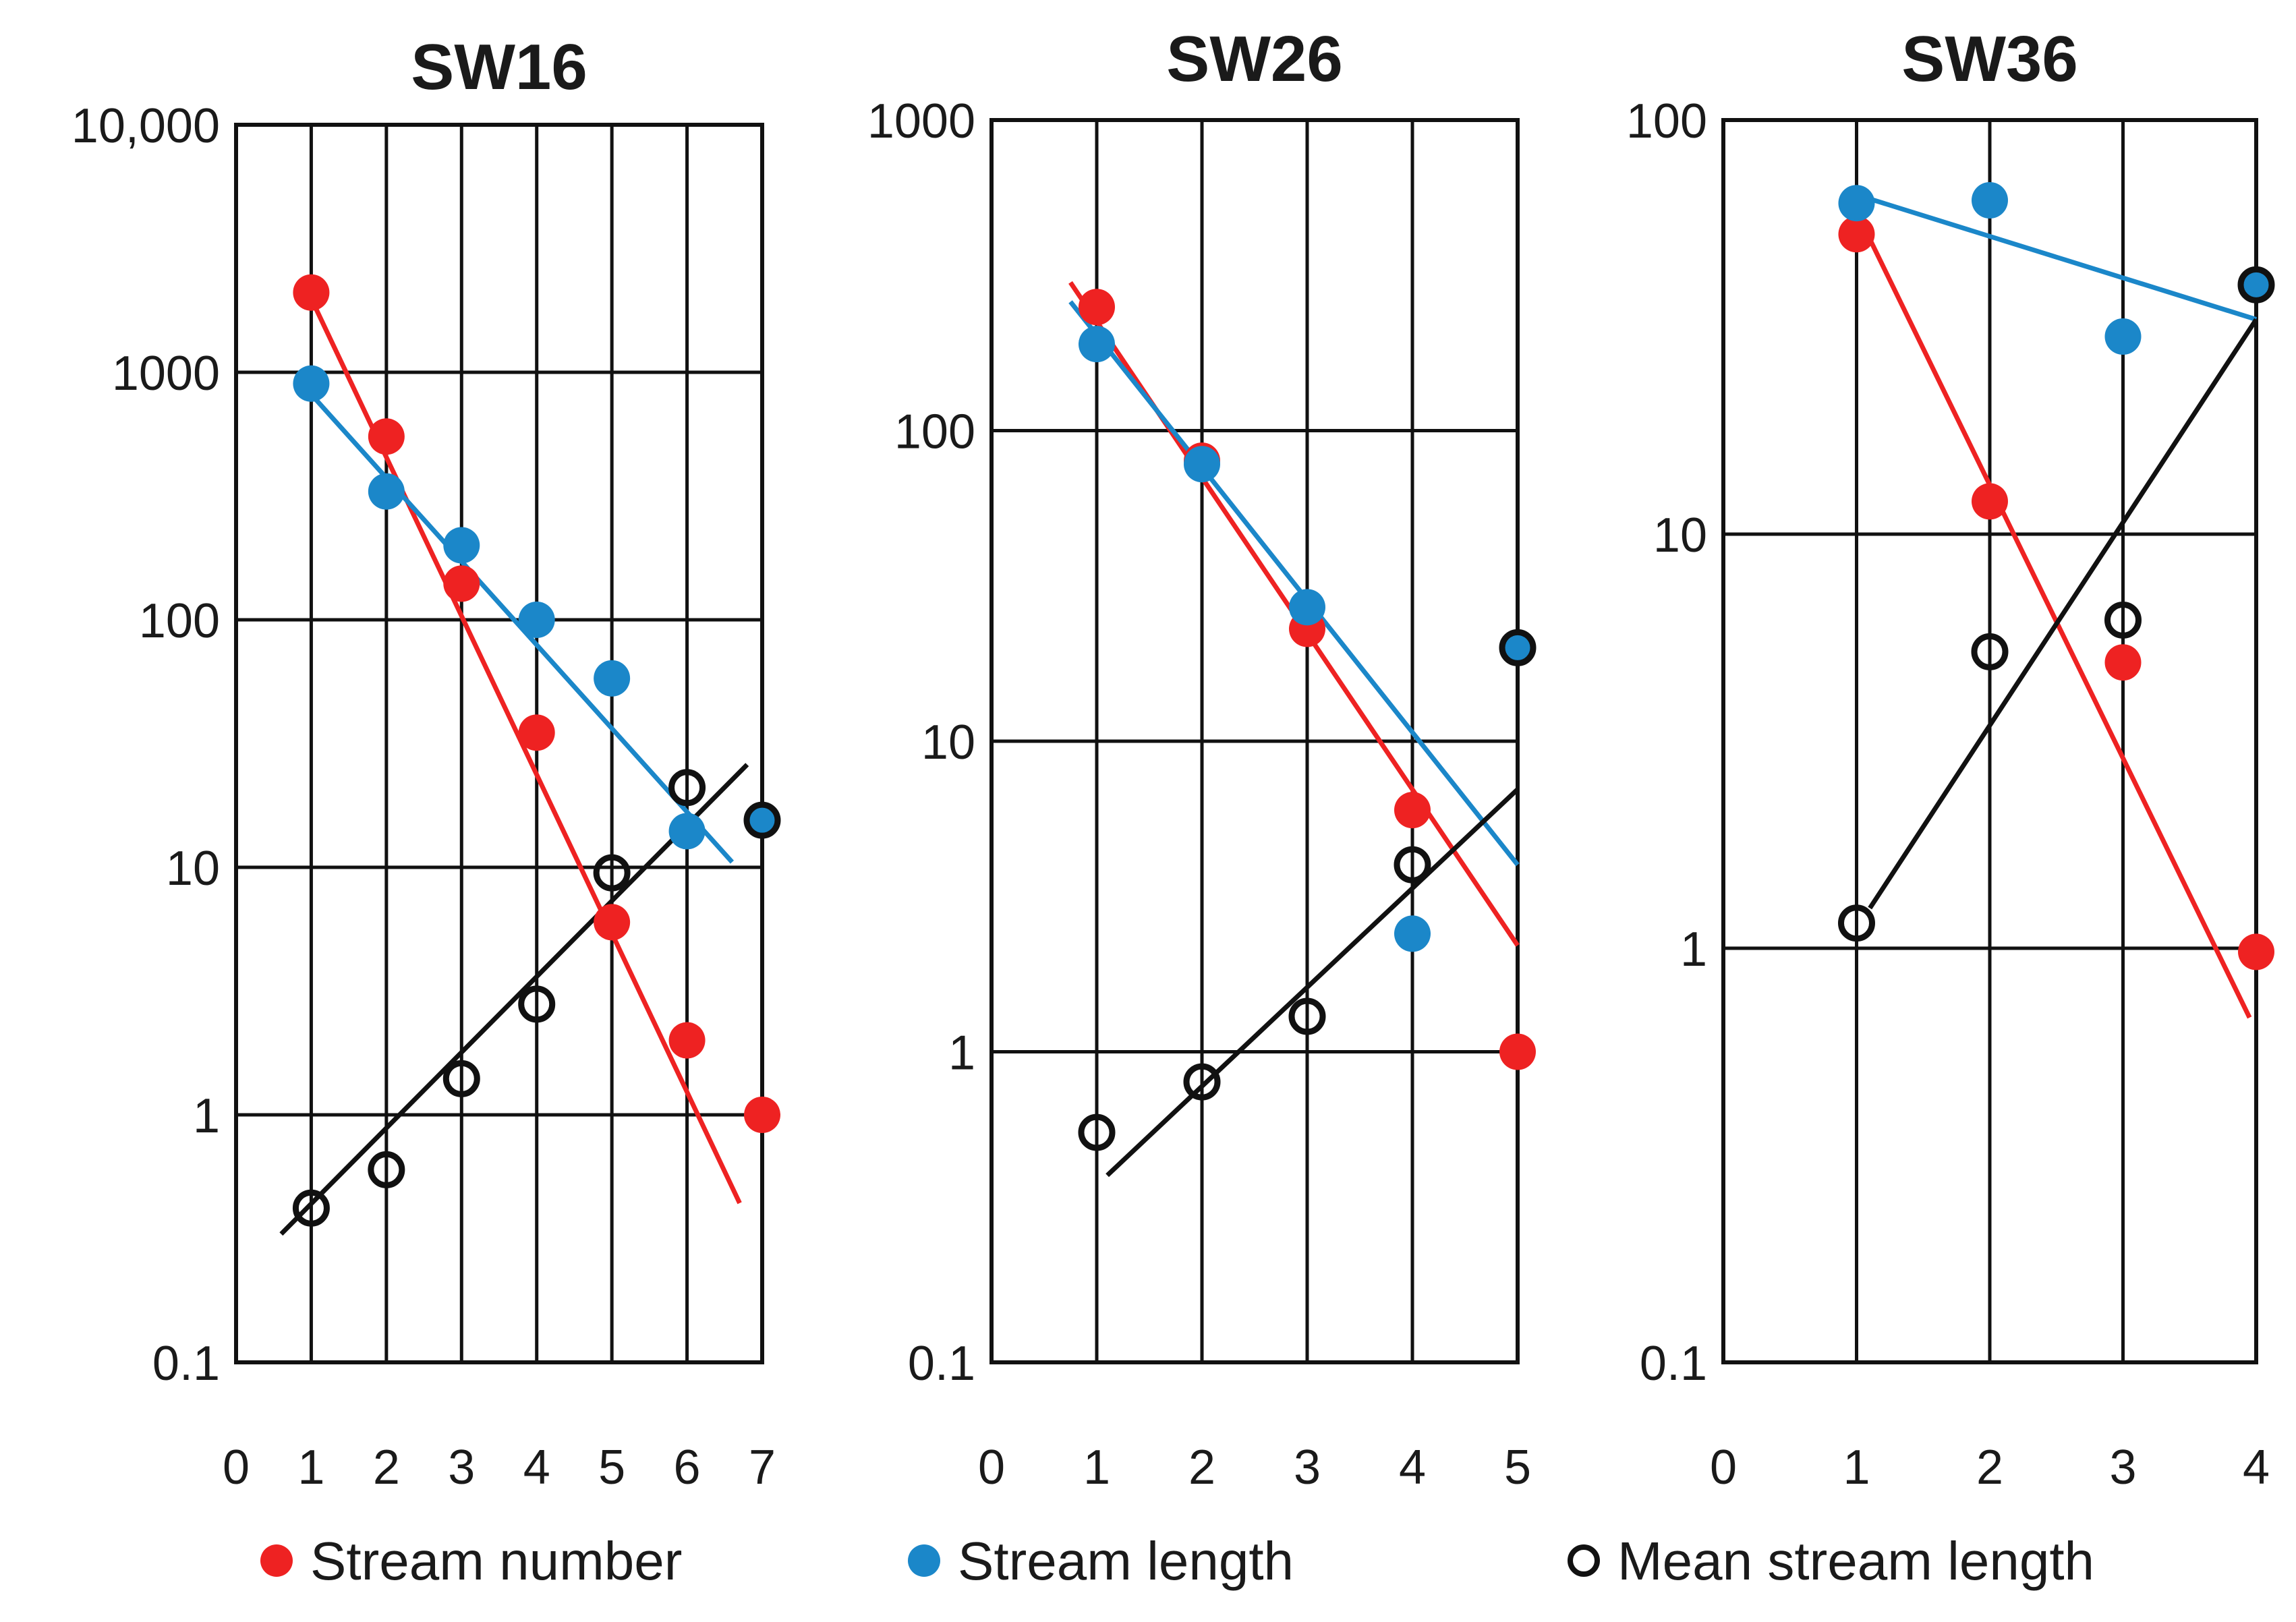  I want to click on chart-title: SW26, so click(1254, 59).